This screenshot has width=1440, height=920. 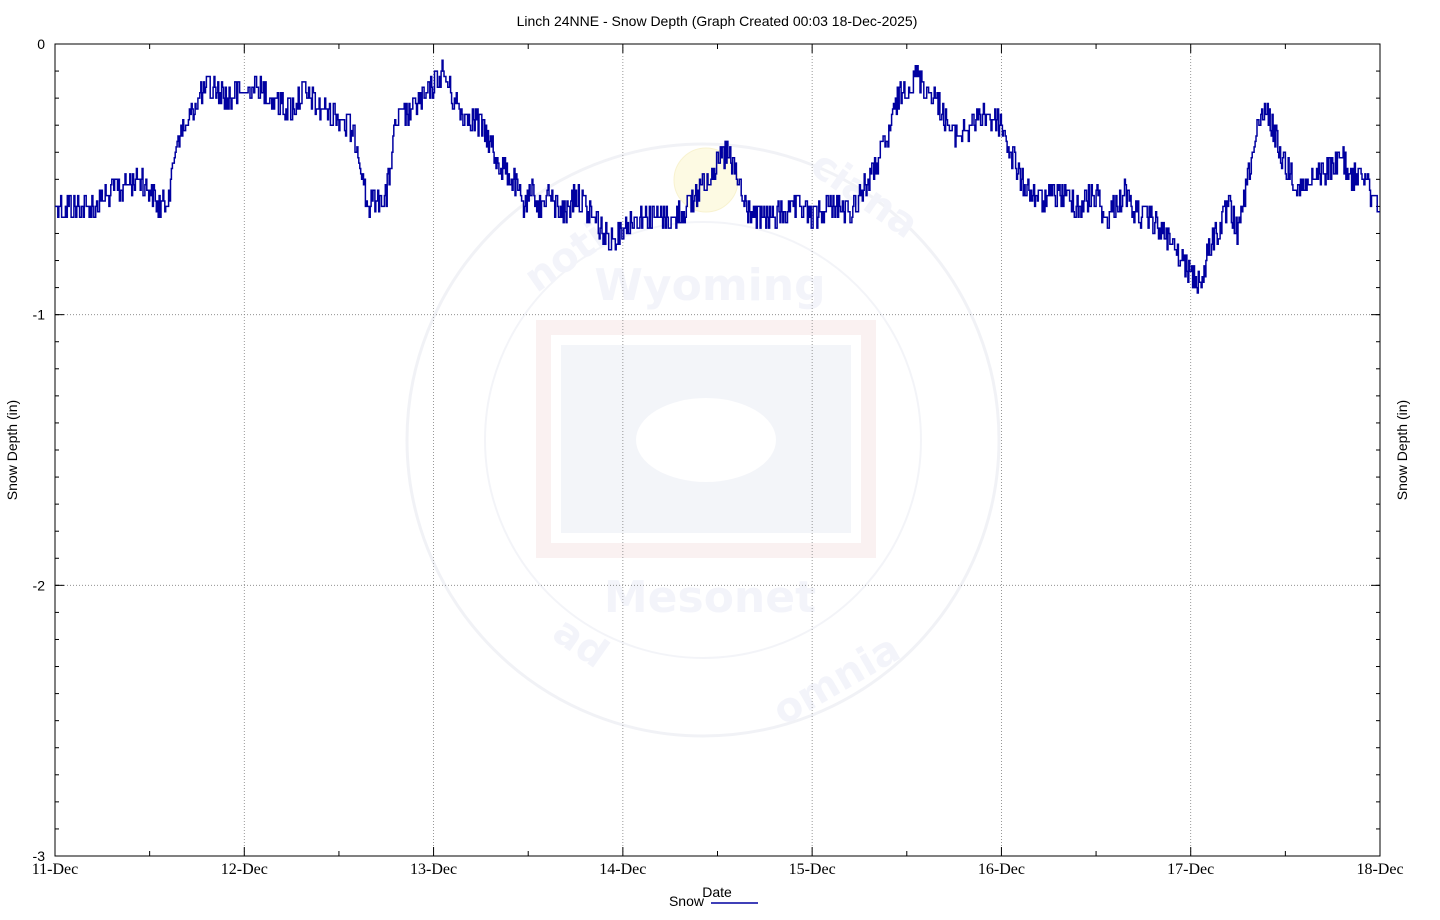 I want to click on y-tick-label: 0, so click(x=41, y=44).